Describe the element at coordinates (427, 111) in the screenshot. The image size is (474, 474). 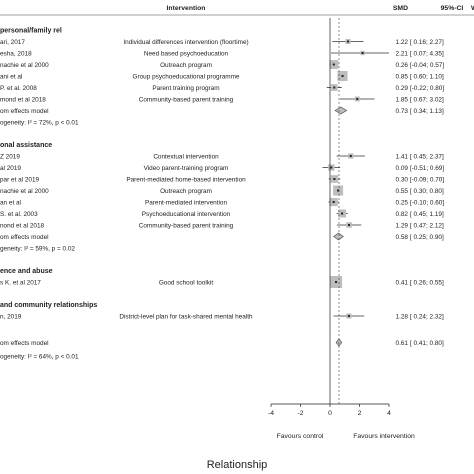
I see `subgroup-model-ci: [ 0.34; 1.13]` at that location.